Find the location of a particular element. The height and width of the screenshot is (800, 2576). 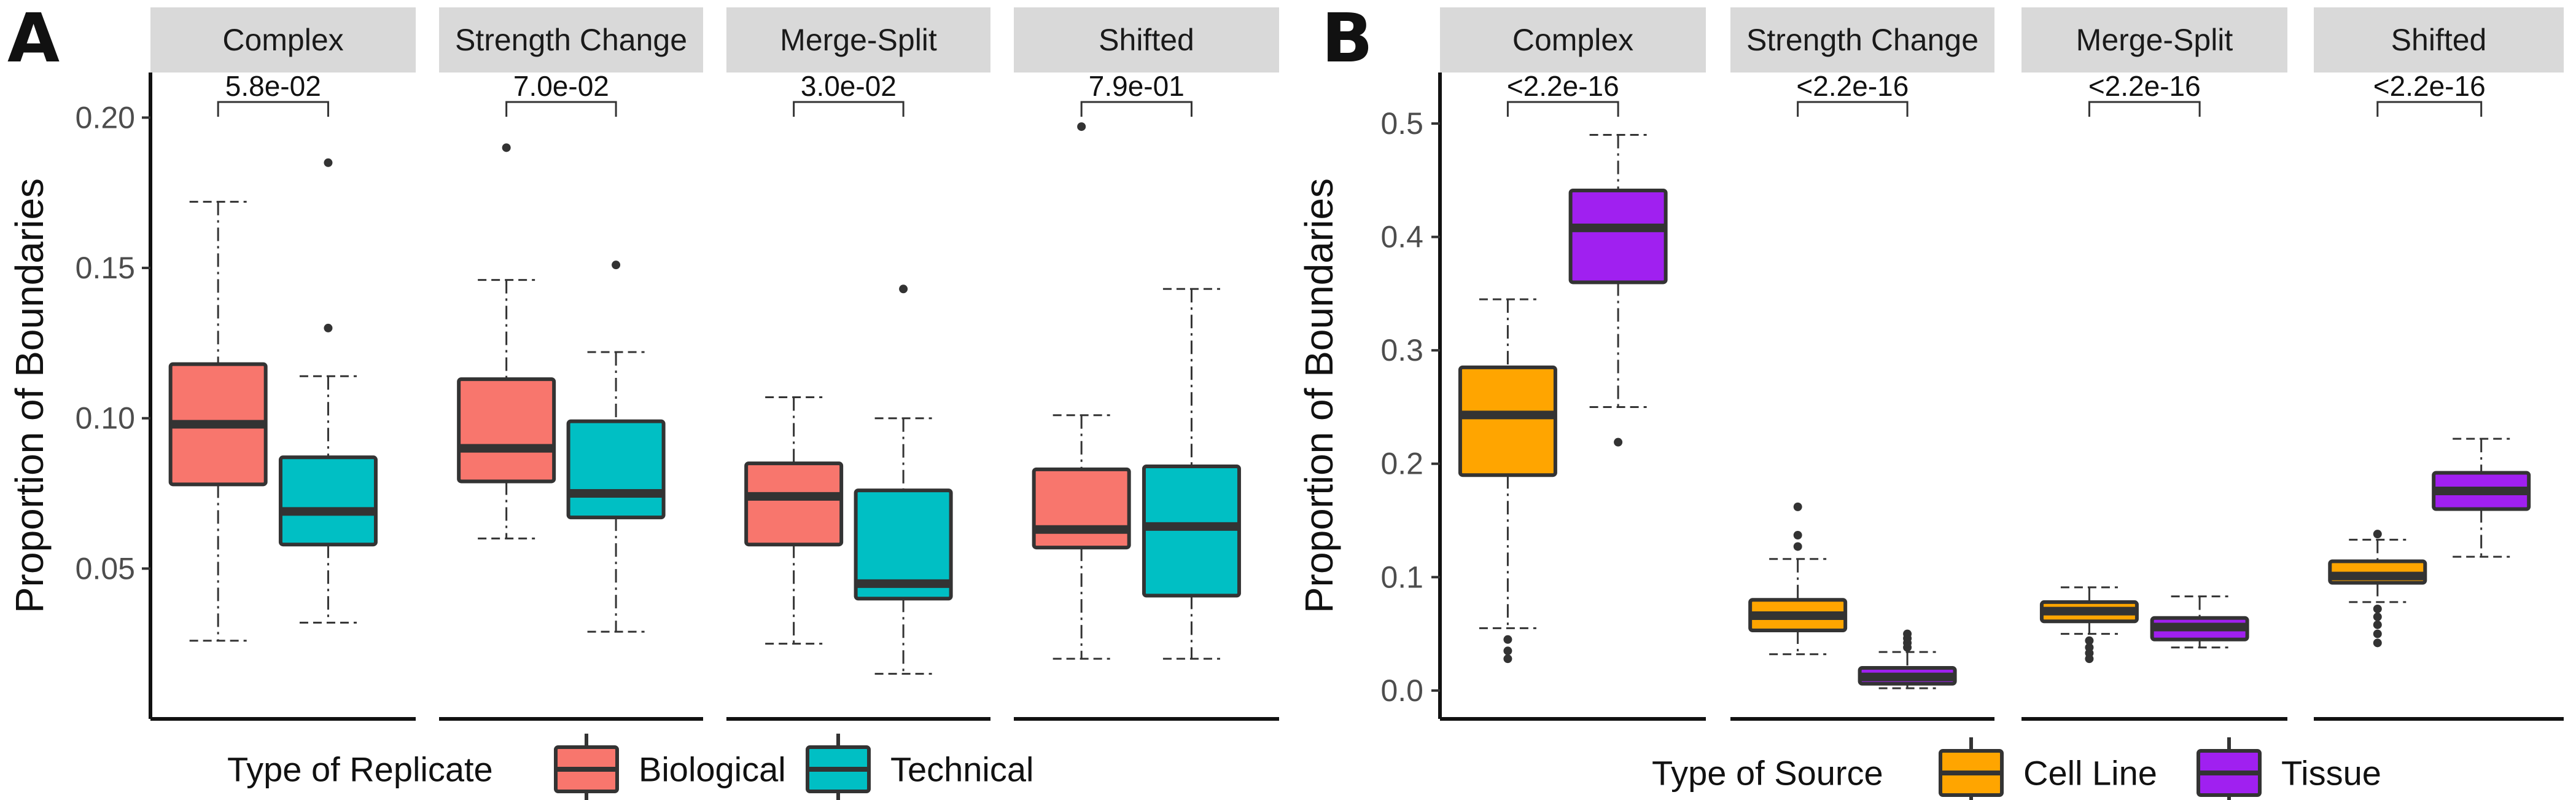

legend-title: Type of Replicate is located at coordinates (360, 769).